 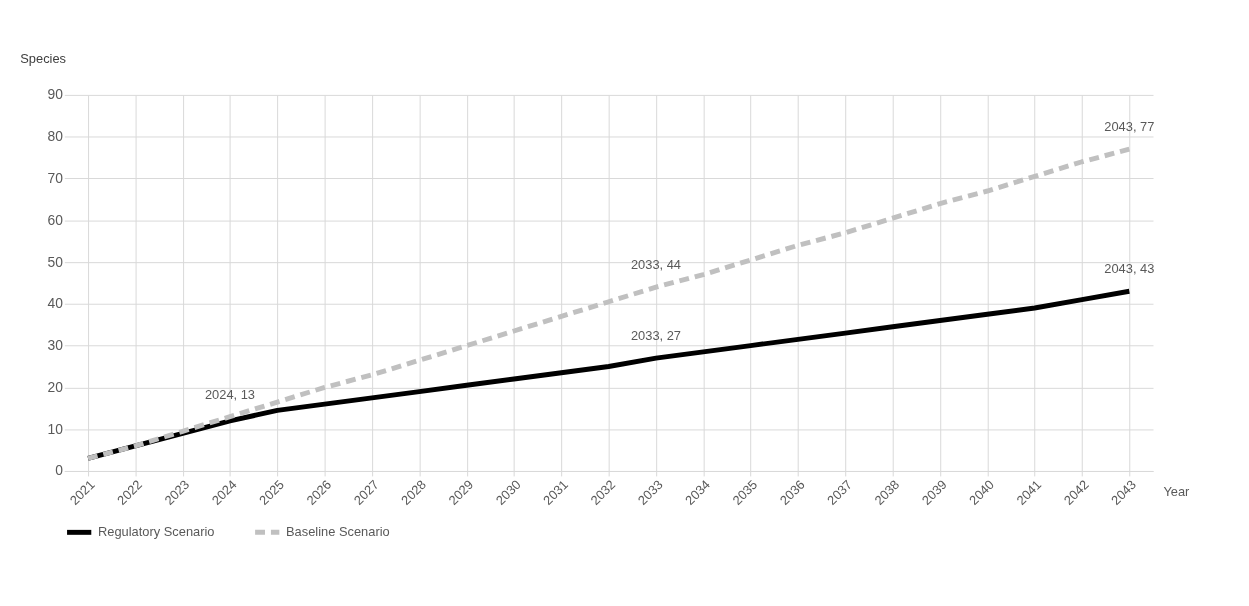 I want to click on y-tick-label: 20, so click(x=55, y=386).